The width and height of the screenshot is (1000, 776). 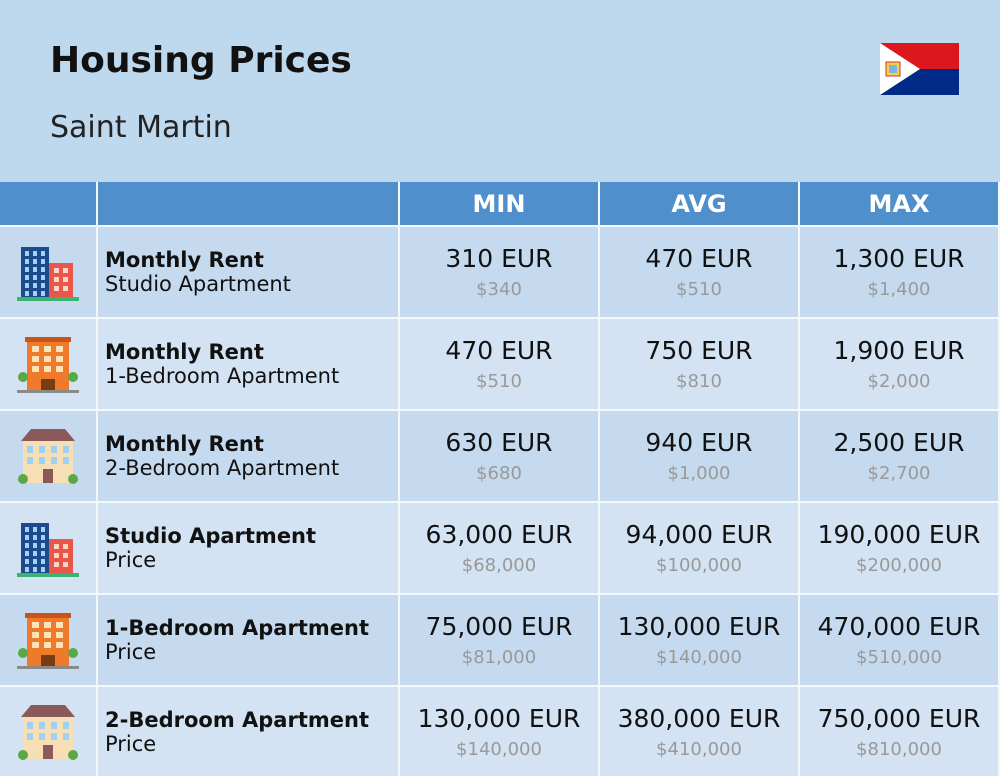 I want to click on price-usd: $810,000, so click(x=899, y=749).